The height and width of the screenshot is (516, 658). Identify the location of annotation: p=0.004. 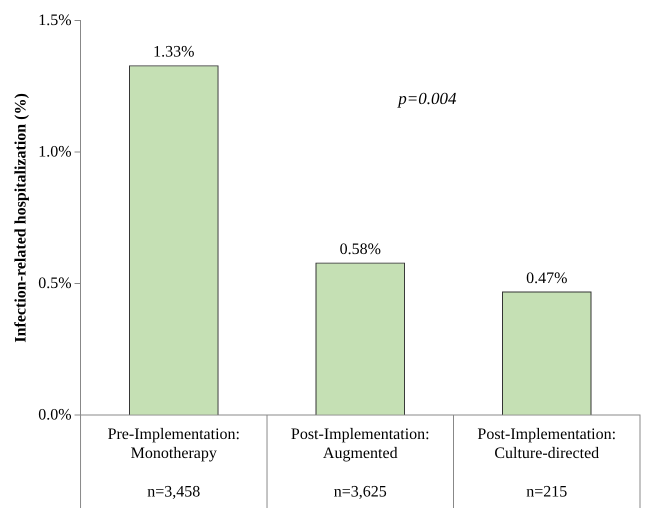
(427, 98).